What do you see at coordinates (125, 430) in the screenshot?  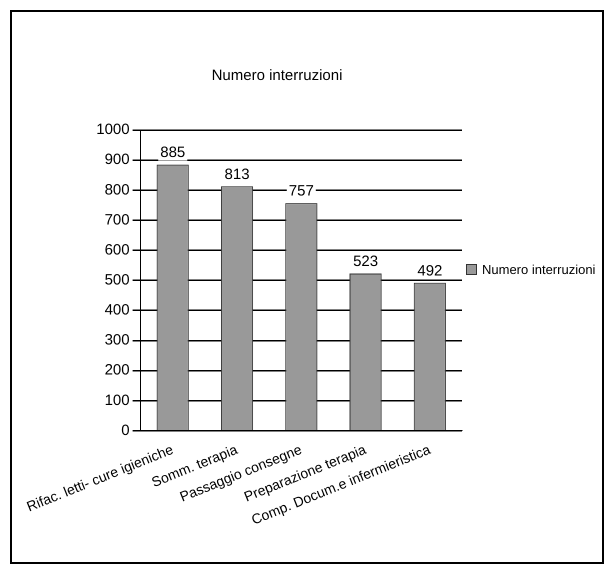 I see `y-tick-label: 0` at bounding box center [125, 430].